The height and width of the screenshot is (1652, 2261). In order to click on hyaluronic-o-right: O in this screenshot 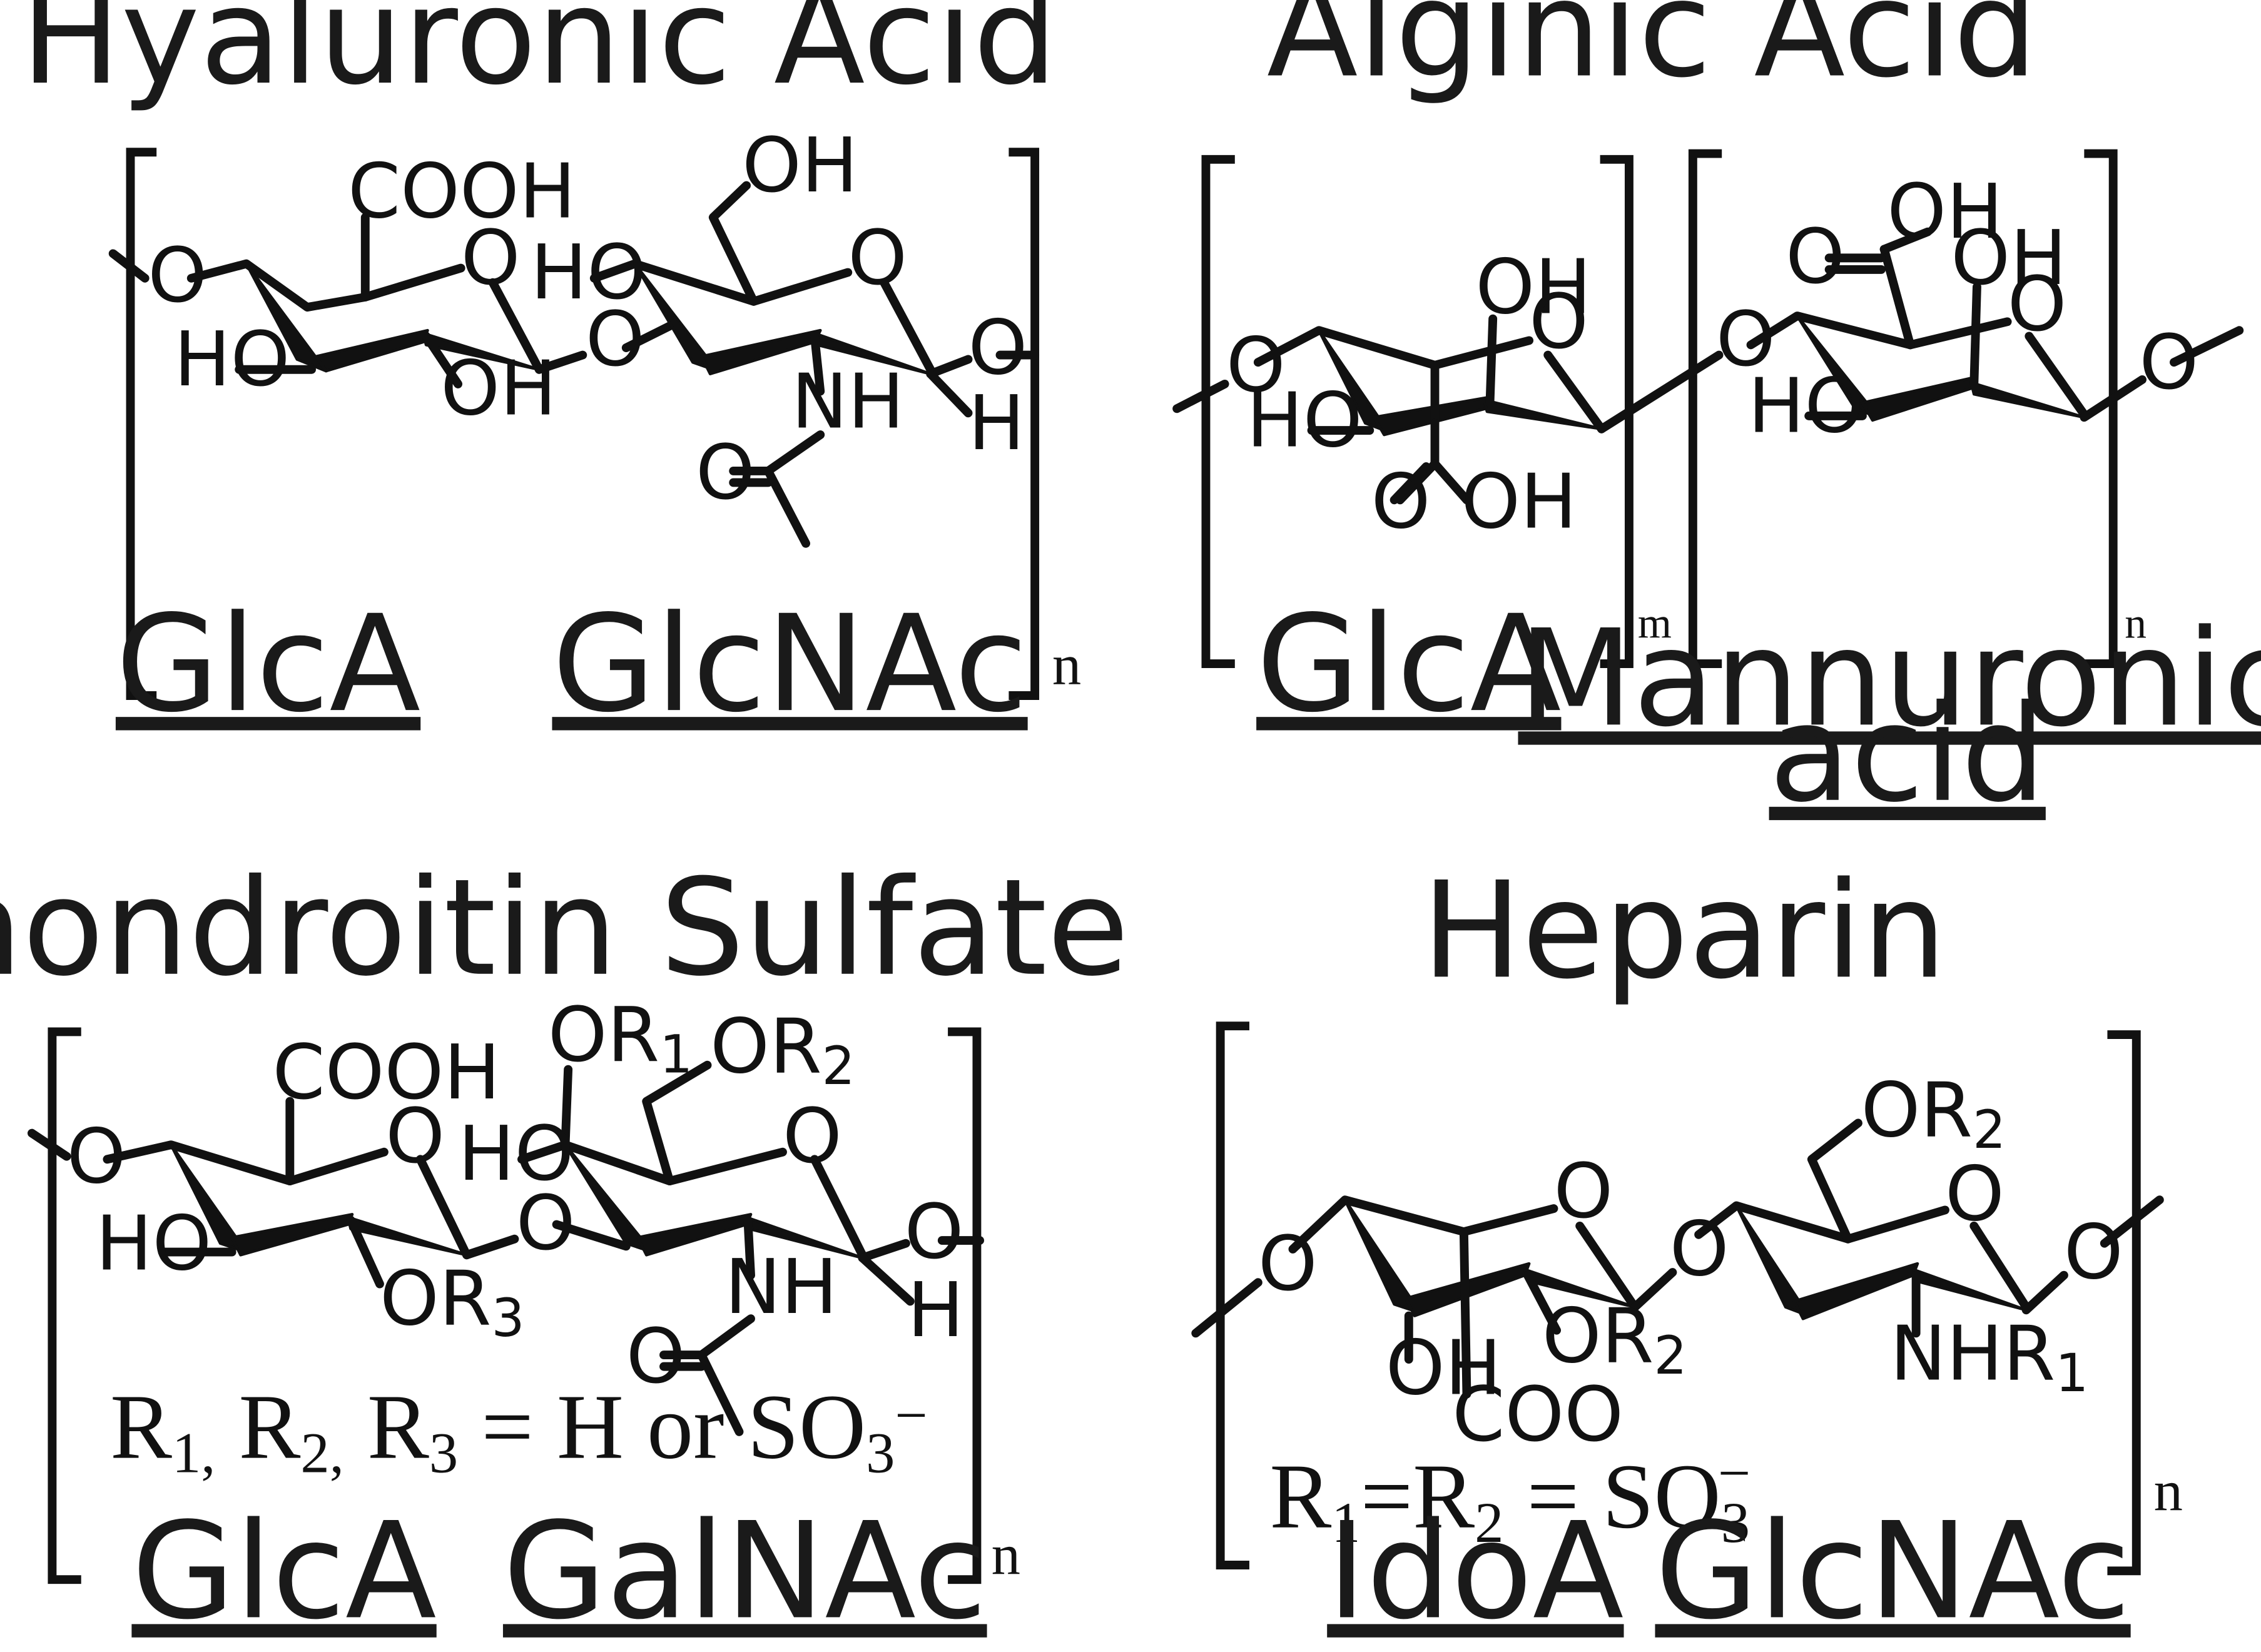, I will do `click(998, 349)`.